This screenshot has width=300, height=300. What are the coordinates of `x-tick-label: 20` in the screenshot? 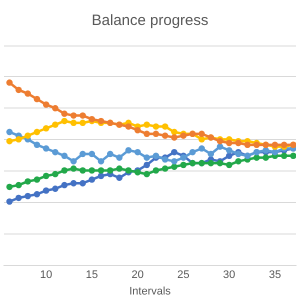 It's located at (138, 275).